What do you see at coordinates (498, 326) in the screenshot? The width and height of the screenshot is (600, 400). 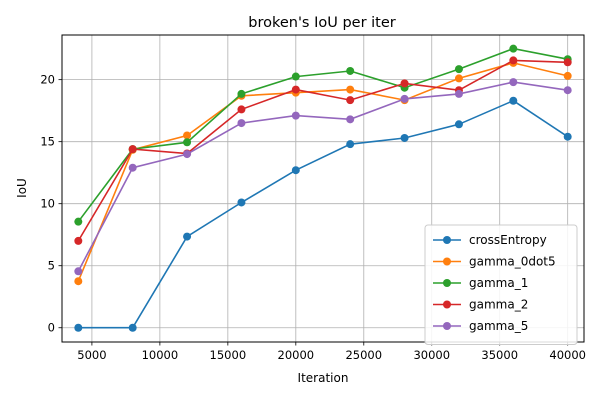 I see `legend-label: gamma_5` at bounding box center [498, 326].